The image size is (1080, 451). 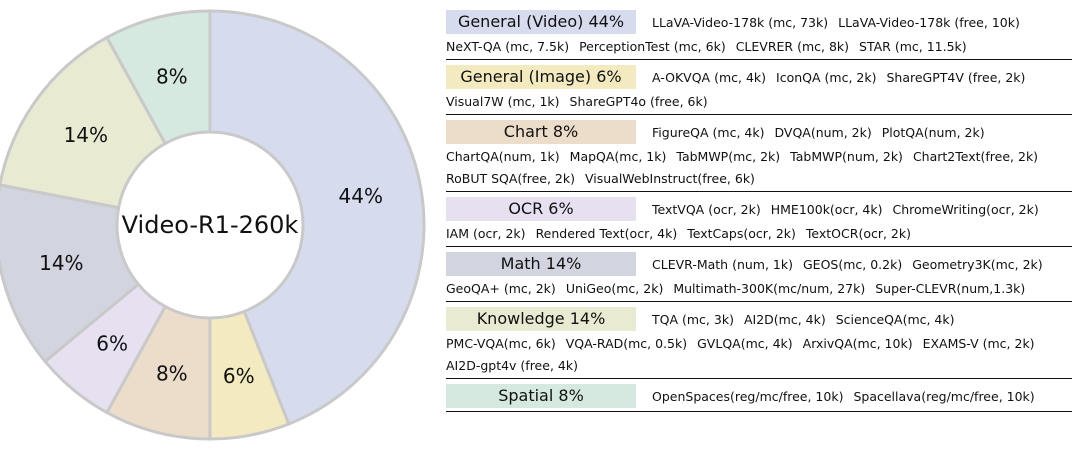 I want to click on dataset-item: PMC-VQA(mc, 6k), so click(x=501, y=343).